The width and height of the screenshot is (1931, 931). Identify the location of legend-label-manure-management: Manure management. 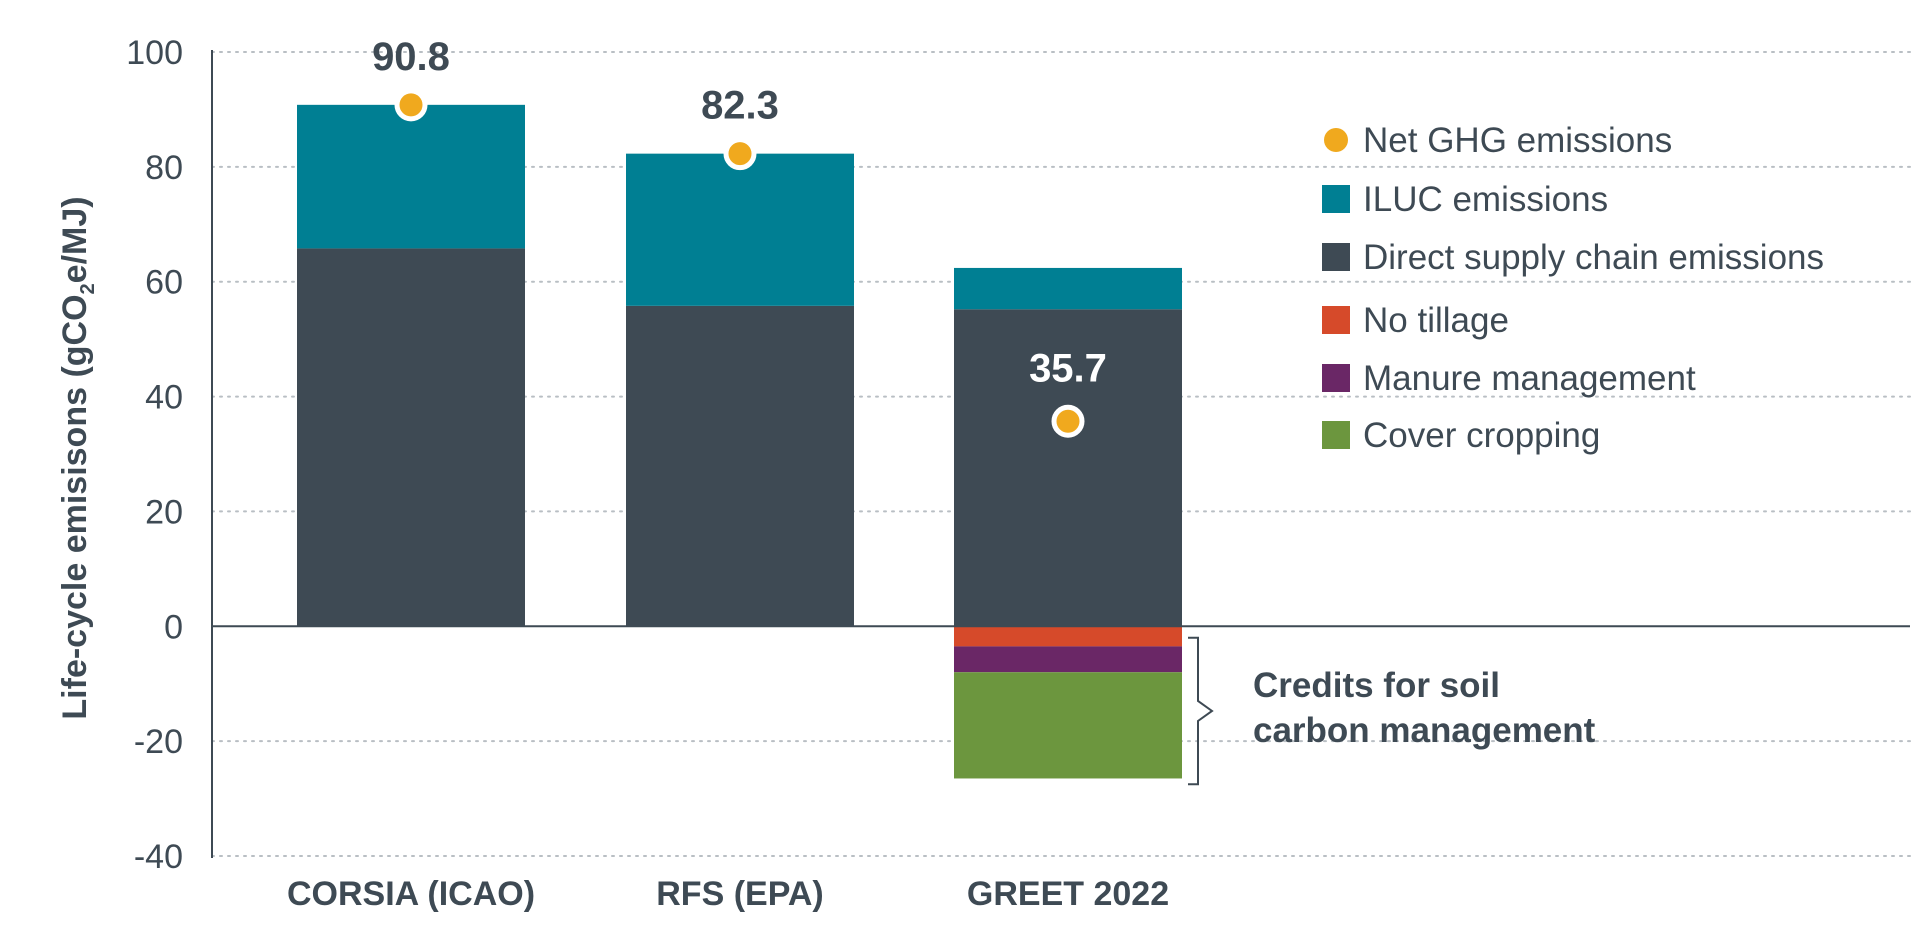
(1529, 378).